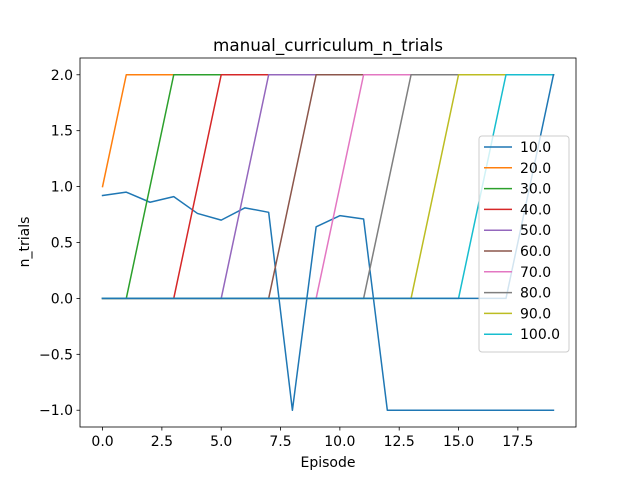 This screenshot has height=480, width=640. What do you see at coordinates (25, 242) in the screenshot?
I see `y-axis-label: n_trials` at bounding box center [25, 242].